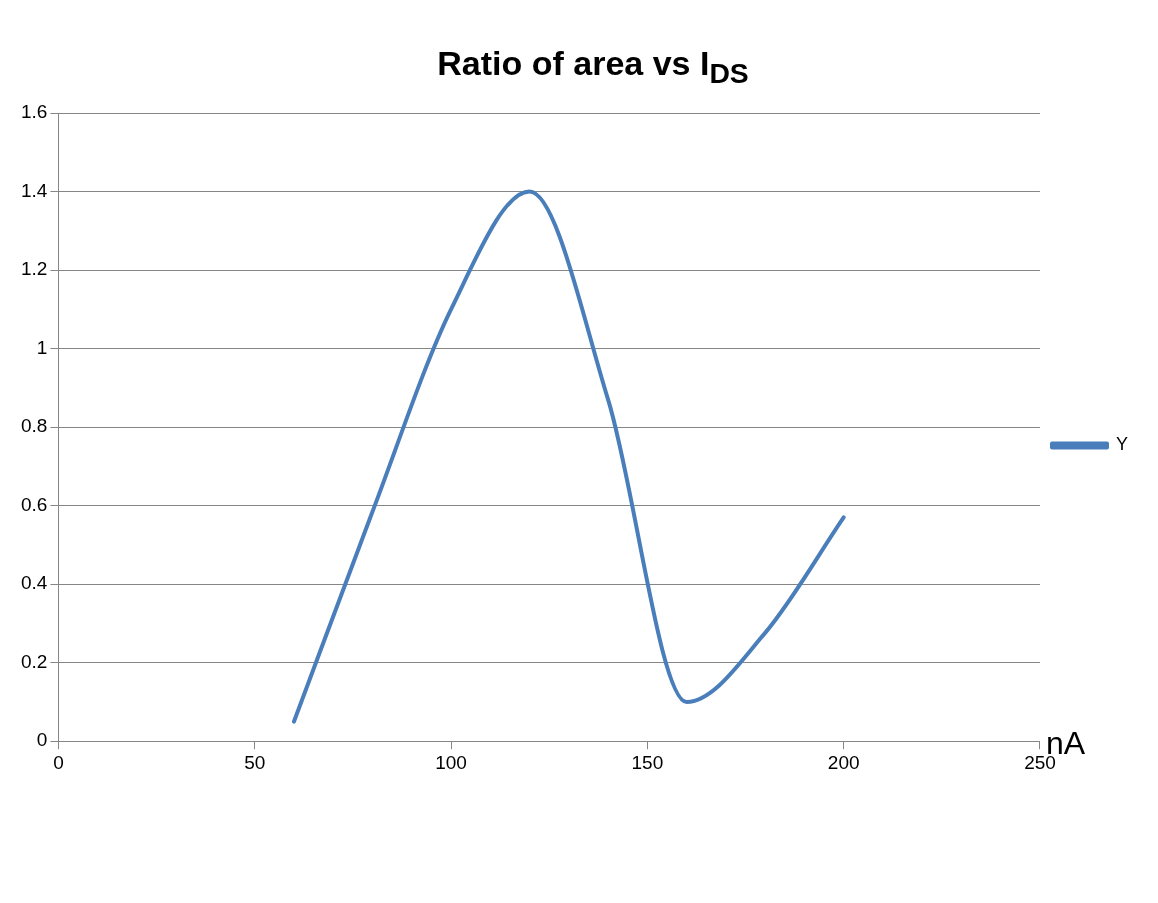  Describe the element at coordinates (34, 661) in the screenshot. I see `y-tick-label: 0.2` at that location.